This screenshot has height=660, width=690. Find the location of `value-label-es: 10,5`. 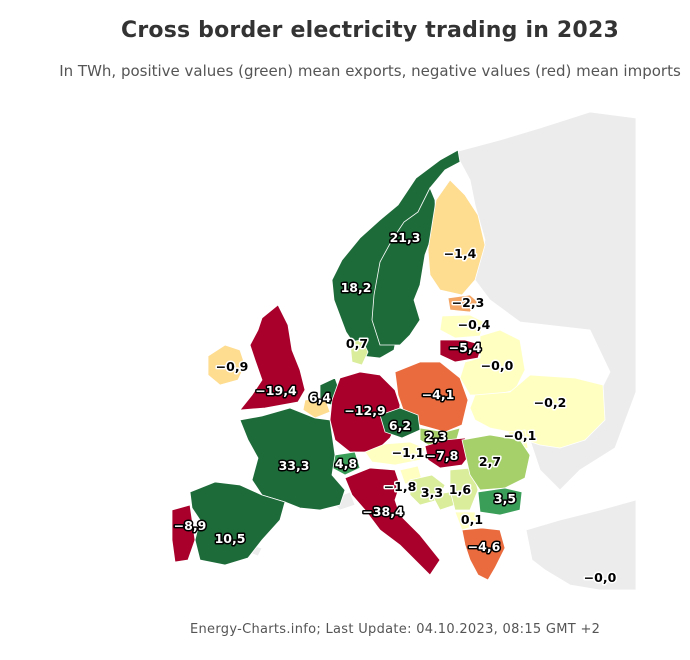

value-label-es: 10,5 is located at coordinates (230, 538).